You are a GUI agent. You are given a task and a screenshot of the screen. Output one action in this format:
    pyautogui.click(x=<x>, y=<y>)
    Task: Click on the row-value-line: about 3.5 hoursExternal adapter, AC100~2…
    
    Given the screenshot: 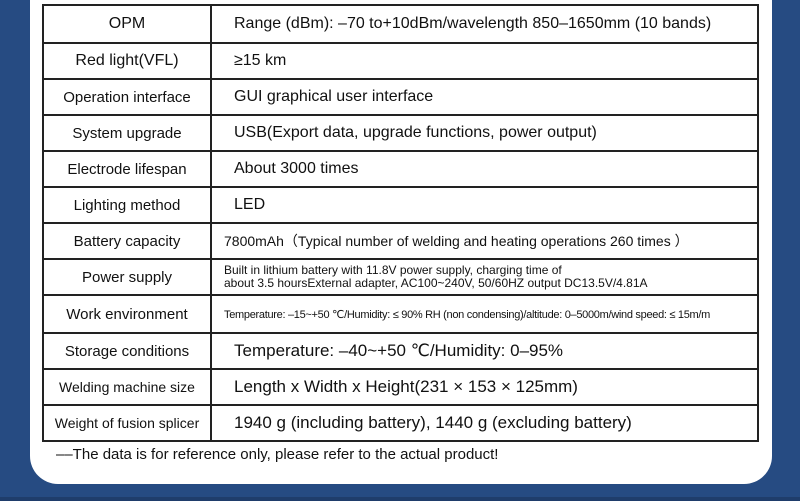 What is the action you would take?
    pyautogui.click(x=436, y=283)
    